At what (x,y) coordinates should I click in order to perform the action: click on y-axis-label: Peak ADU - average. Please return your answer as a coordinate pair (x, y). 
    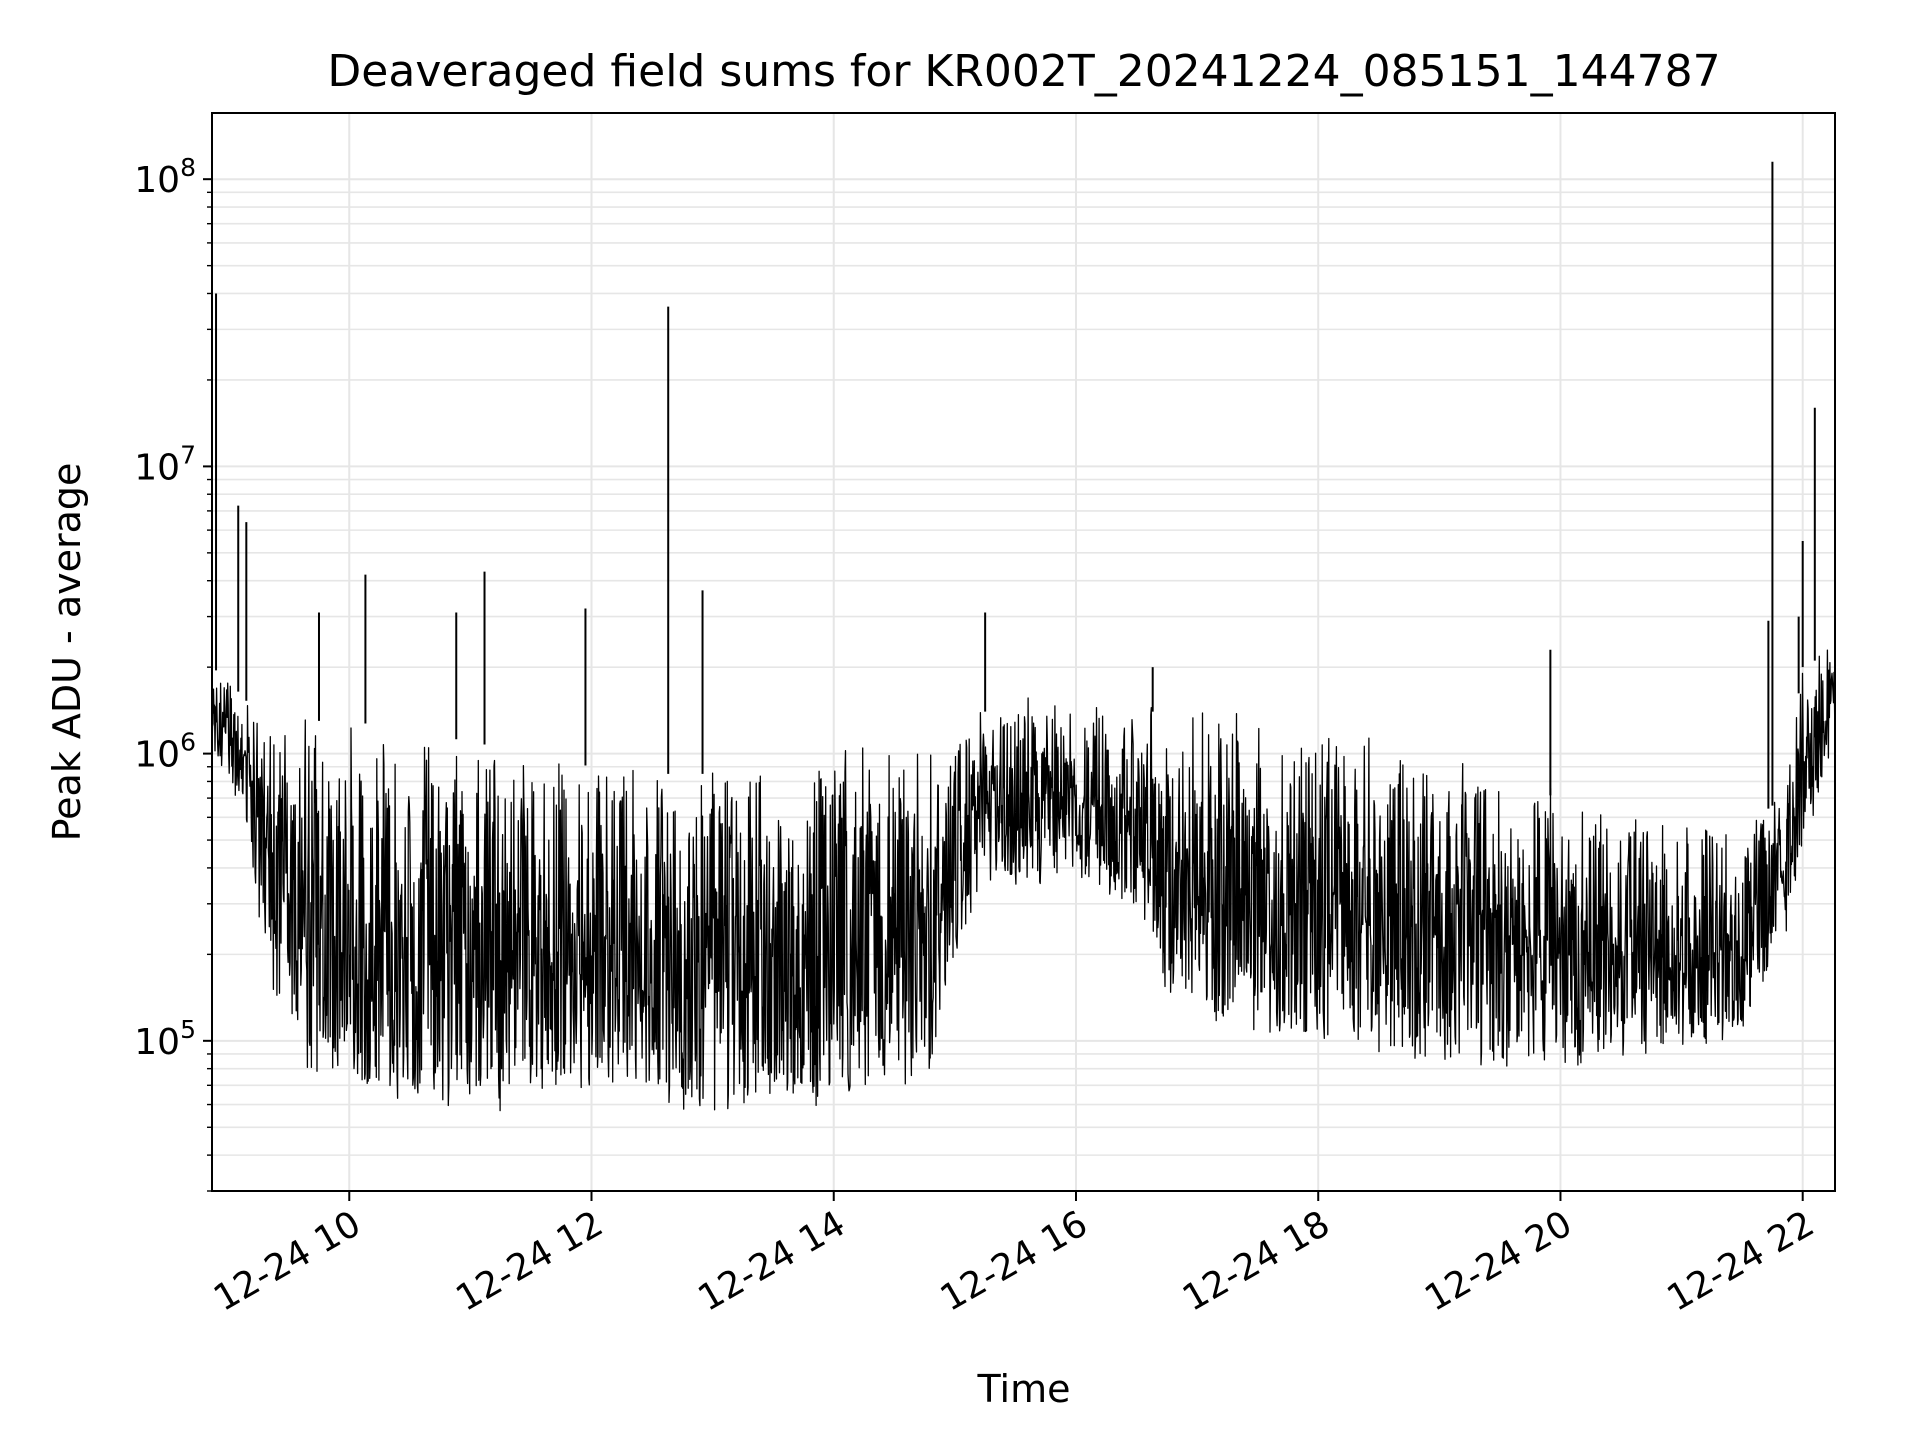
    Looking at the image, I should click on (67, 652).